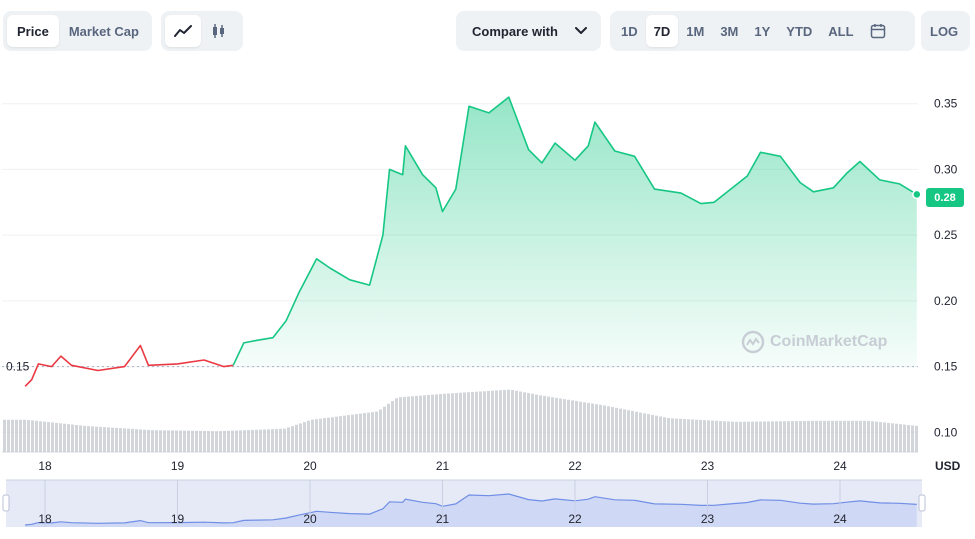 The width and height of the screenshot is (975, 539). Describe the element at coordinates (922, 503) in the screenshot. I see `navigator-handle-right` at that location.